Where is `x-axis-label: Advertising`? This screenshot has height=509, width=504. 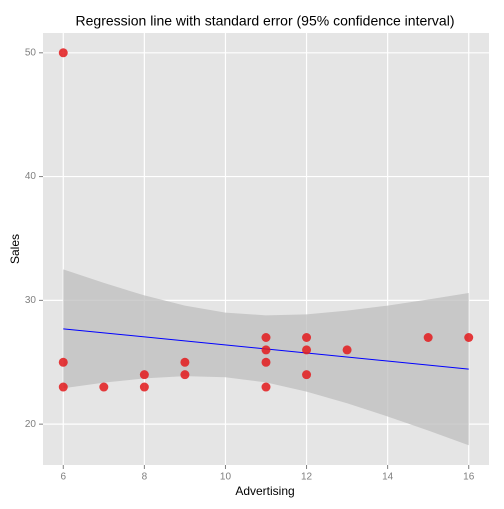
x-axis-label: Advertising is located at coordinates (264, 491).